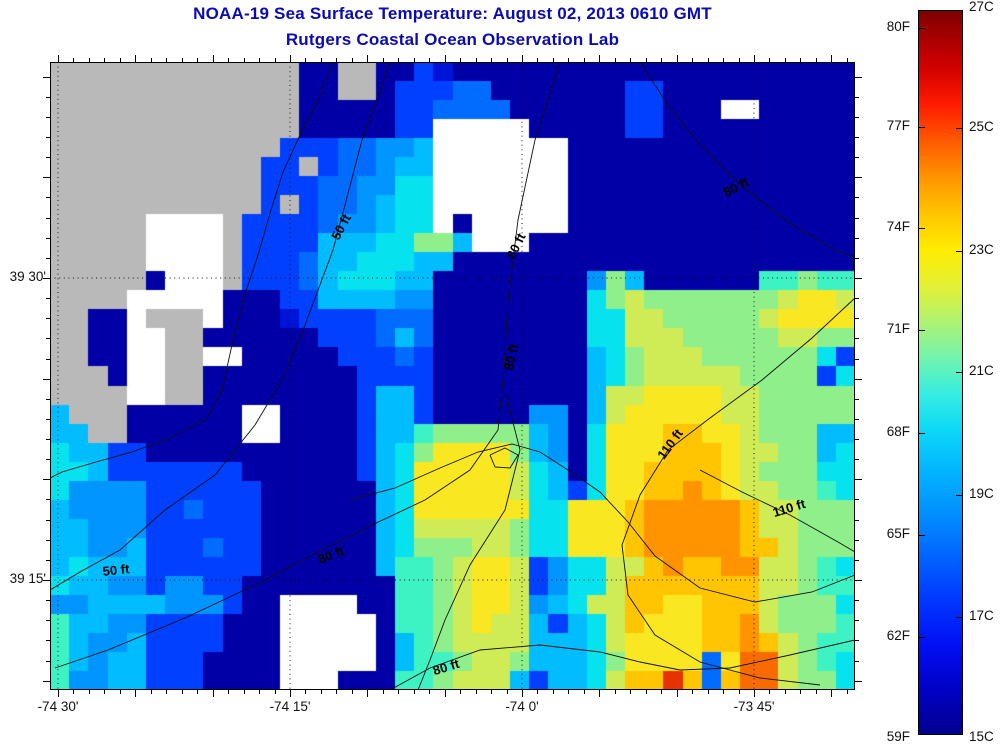 Image resolution: width=1000 pixels, height=754 pixels. Describe the element at coordinates (754, 706) in the screenshot. I see `x-tick-label: -73 45'` at that location.